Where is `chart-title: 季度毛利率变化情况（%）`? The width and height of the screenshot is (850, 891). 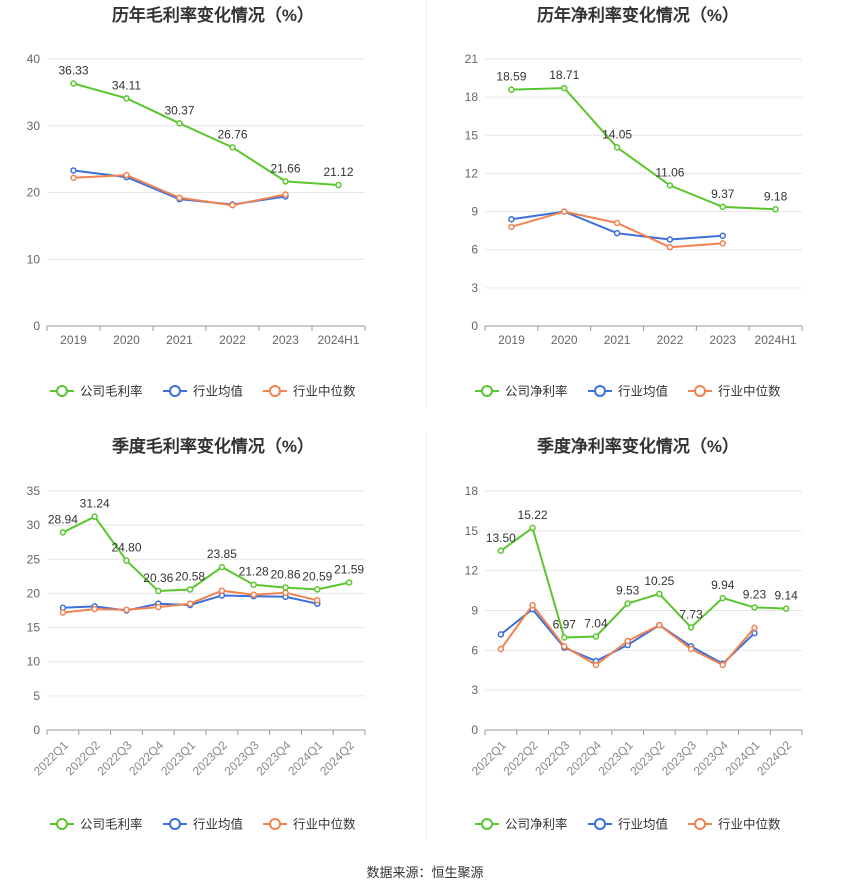 chart-title: 季度毛利率变化情况（%） is located at coordinates (213, 446).